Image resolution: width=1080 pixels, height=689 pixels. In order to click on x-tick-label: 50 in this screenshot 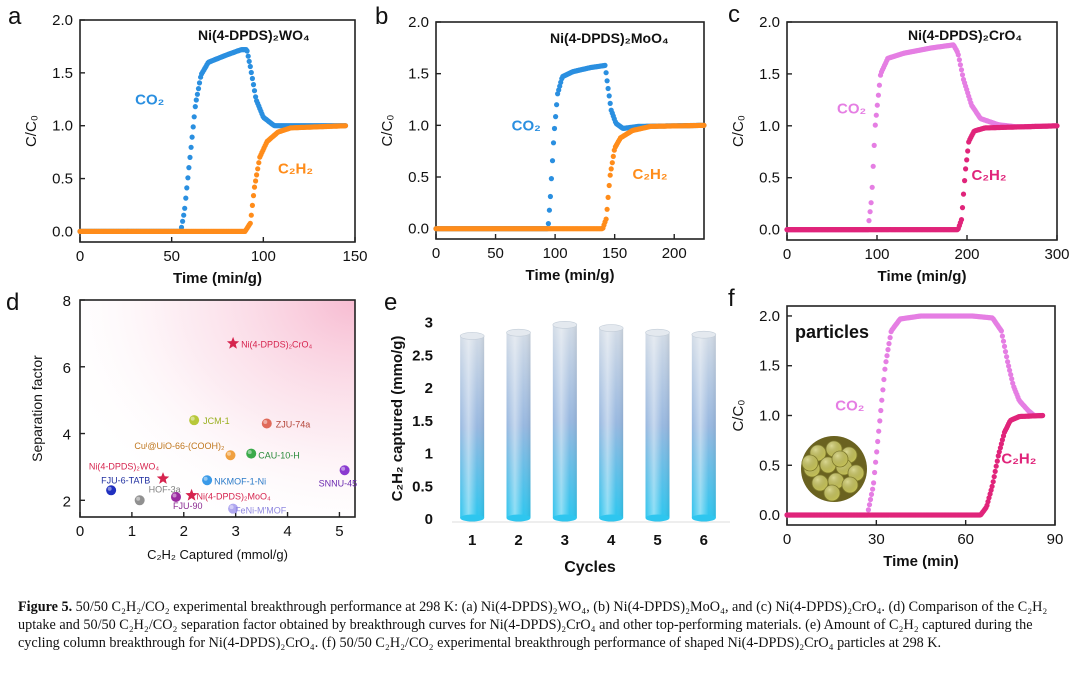, I will do `click(495, 253)`.